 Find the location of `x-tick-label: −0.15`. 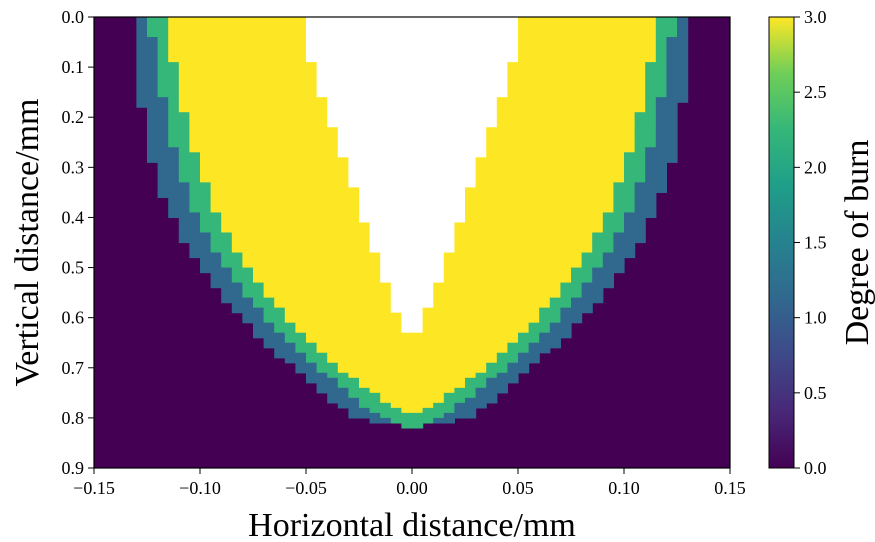

x-tick-label: −0.15 is located at coordinates (94, 488).